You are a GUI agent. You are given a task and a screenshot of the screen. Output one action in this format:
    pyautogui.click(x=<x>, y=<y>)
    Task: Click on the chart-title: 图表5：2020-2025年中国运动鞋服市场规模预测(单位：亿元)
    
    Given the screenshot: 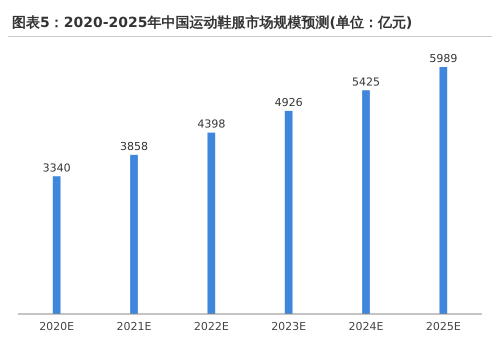 What is the action you would take?
    pyautogui.click(x=250, y=22)
    